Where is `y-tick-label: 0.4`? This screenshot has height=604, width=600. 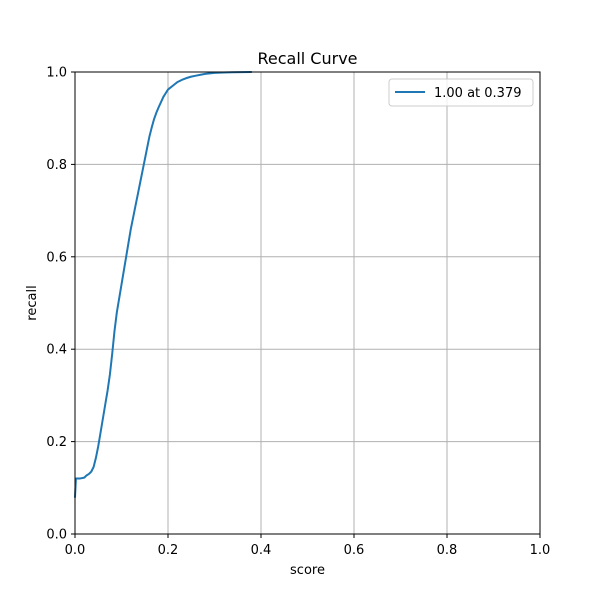 y-tick-label: 0.4 is located at coordinates (56, 350).